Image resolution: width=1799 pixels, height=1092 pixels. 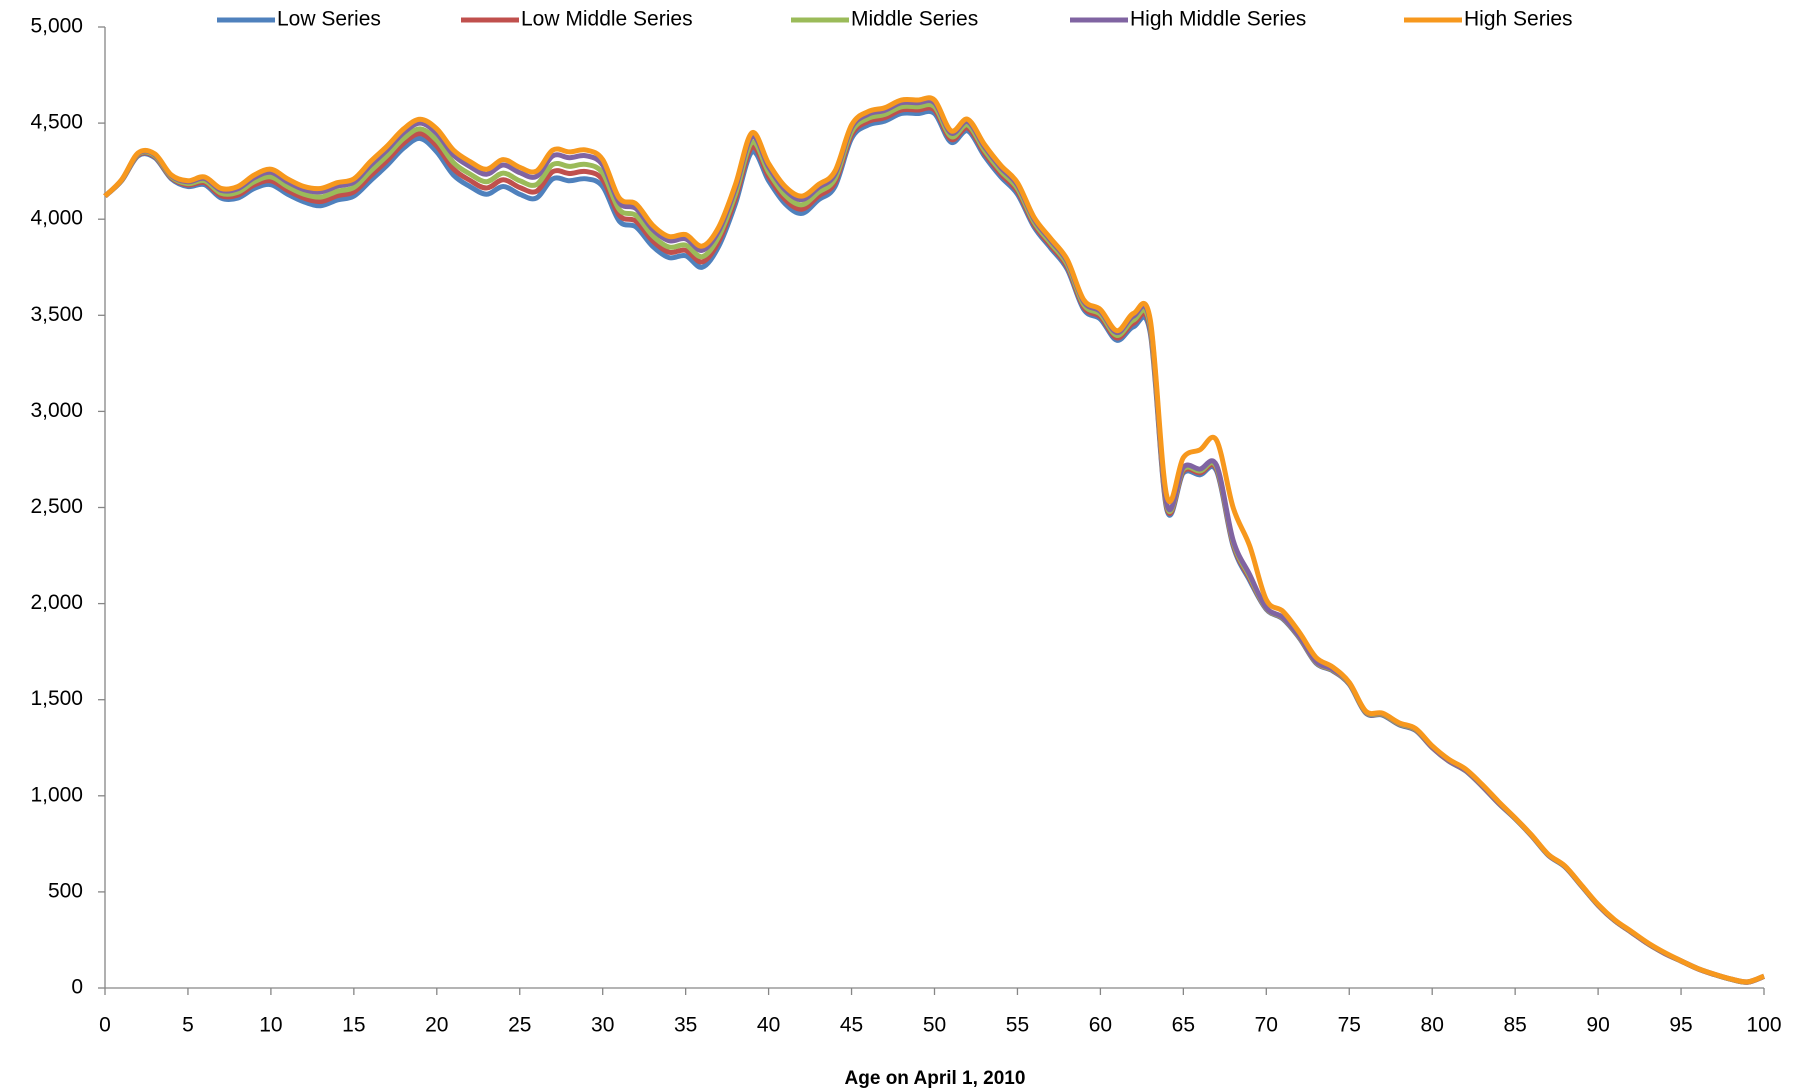 I want to click on y-tick-label: 4,000, so click(x=56, y=218).